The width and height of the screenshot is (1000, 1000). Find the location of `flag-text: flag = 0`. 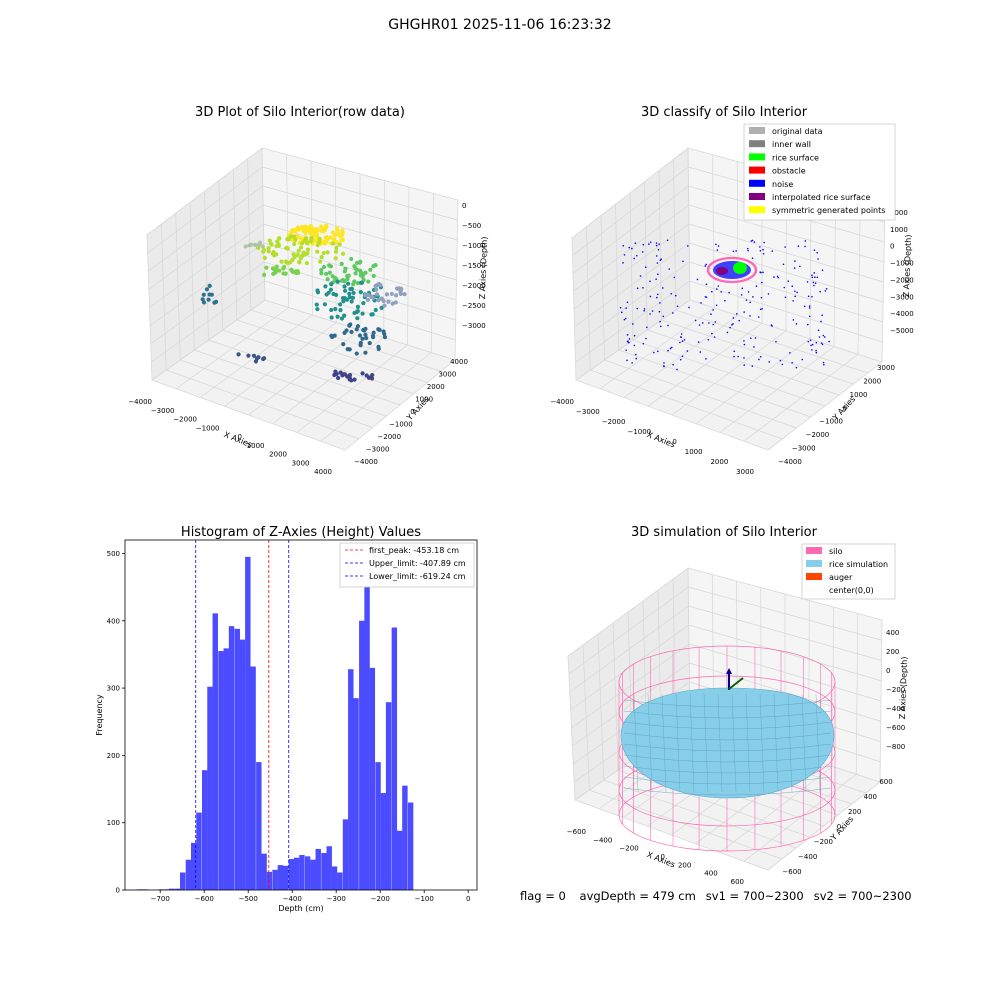

flag-text: flag = 0 is located at coordinates (543, 896).